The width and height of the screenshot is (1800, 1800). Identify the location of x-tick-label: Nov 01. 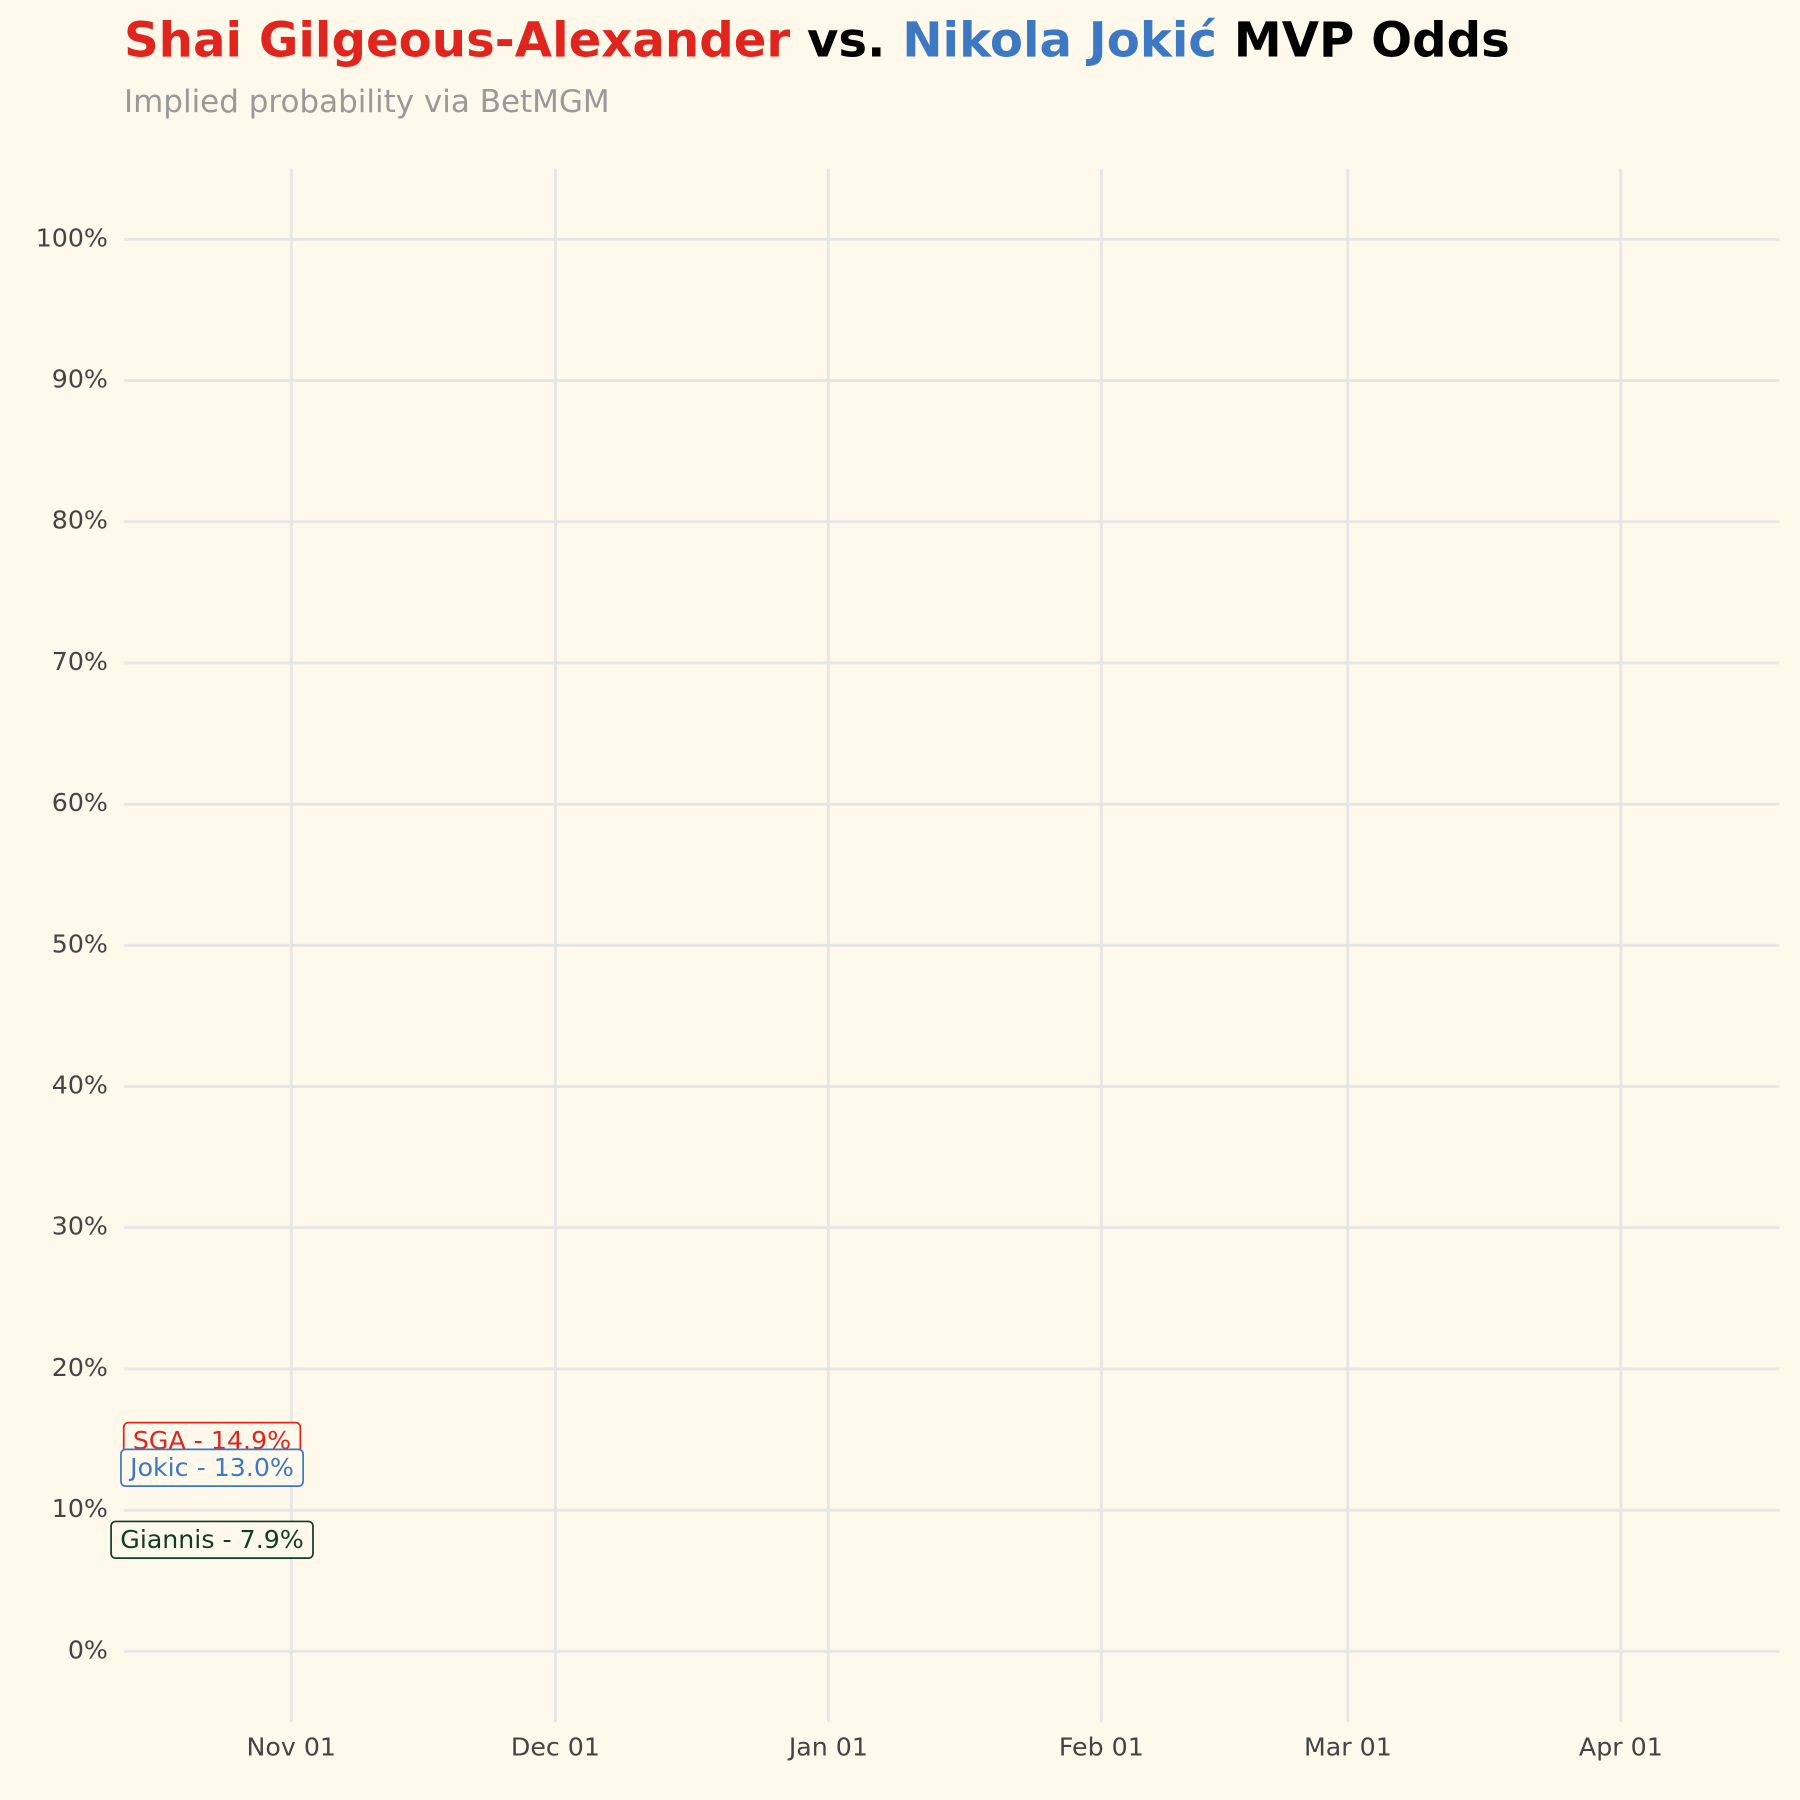
(291, 1746).